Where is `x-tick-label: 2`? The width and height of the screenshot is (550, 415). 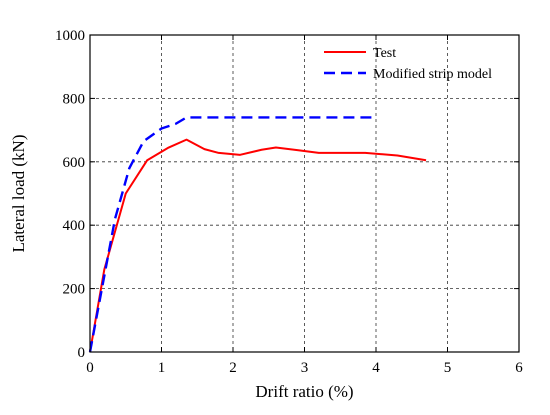
x-tick-label: 2 is located at coordinates (233, 368).